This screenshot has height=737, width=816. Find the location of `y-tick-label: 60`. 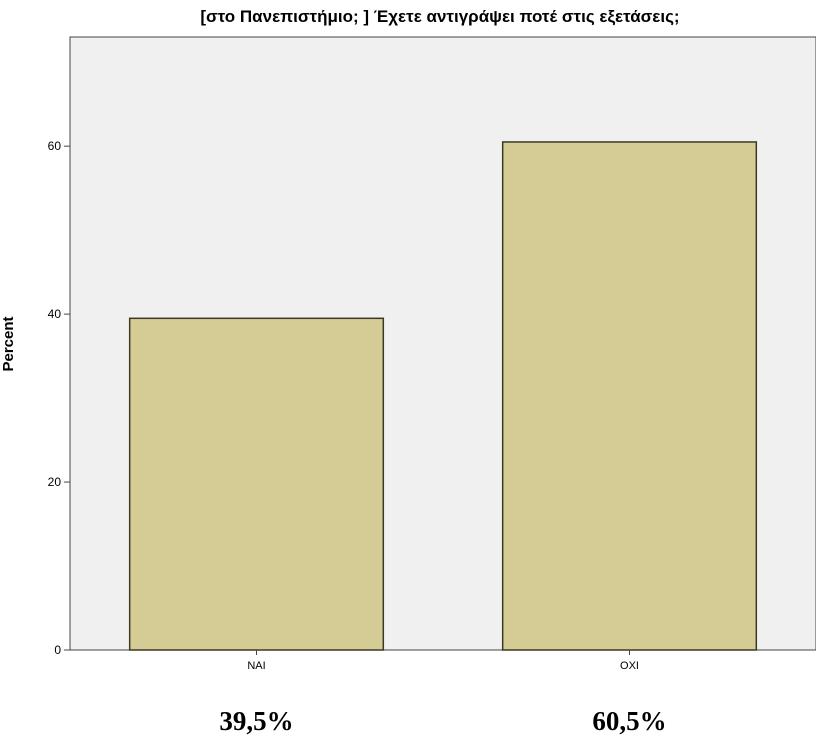

y-tick-label: 60 is located at coordinates (55, 146).